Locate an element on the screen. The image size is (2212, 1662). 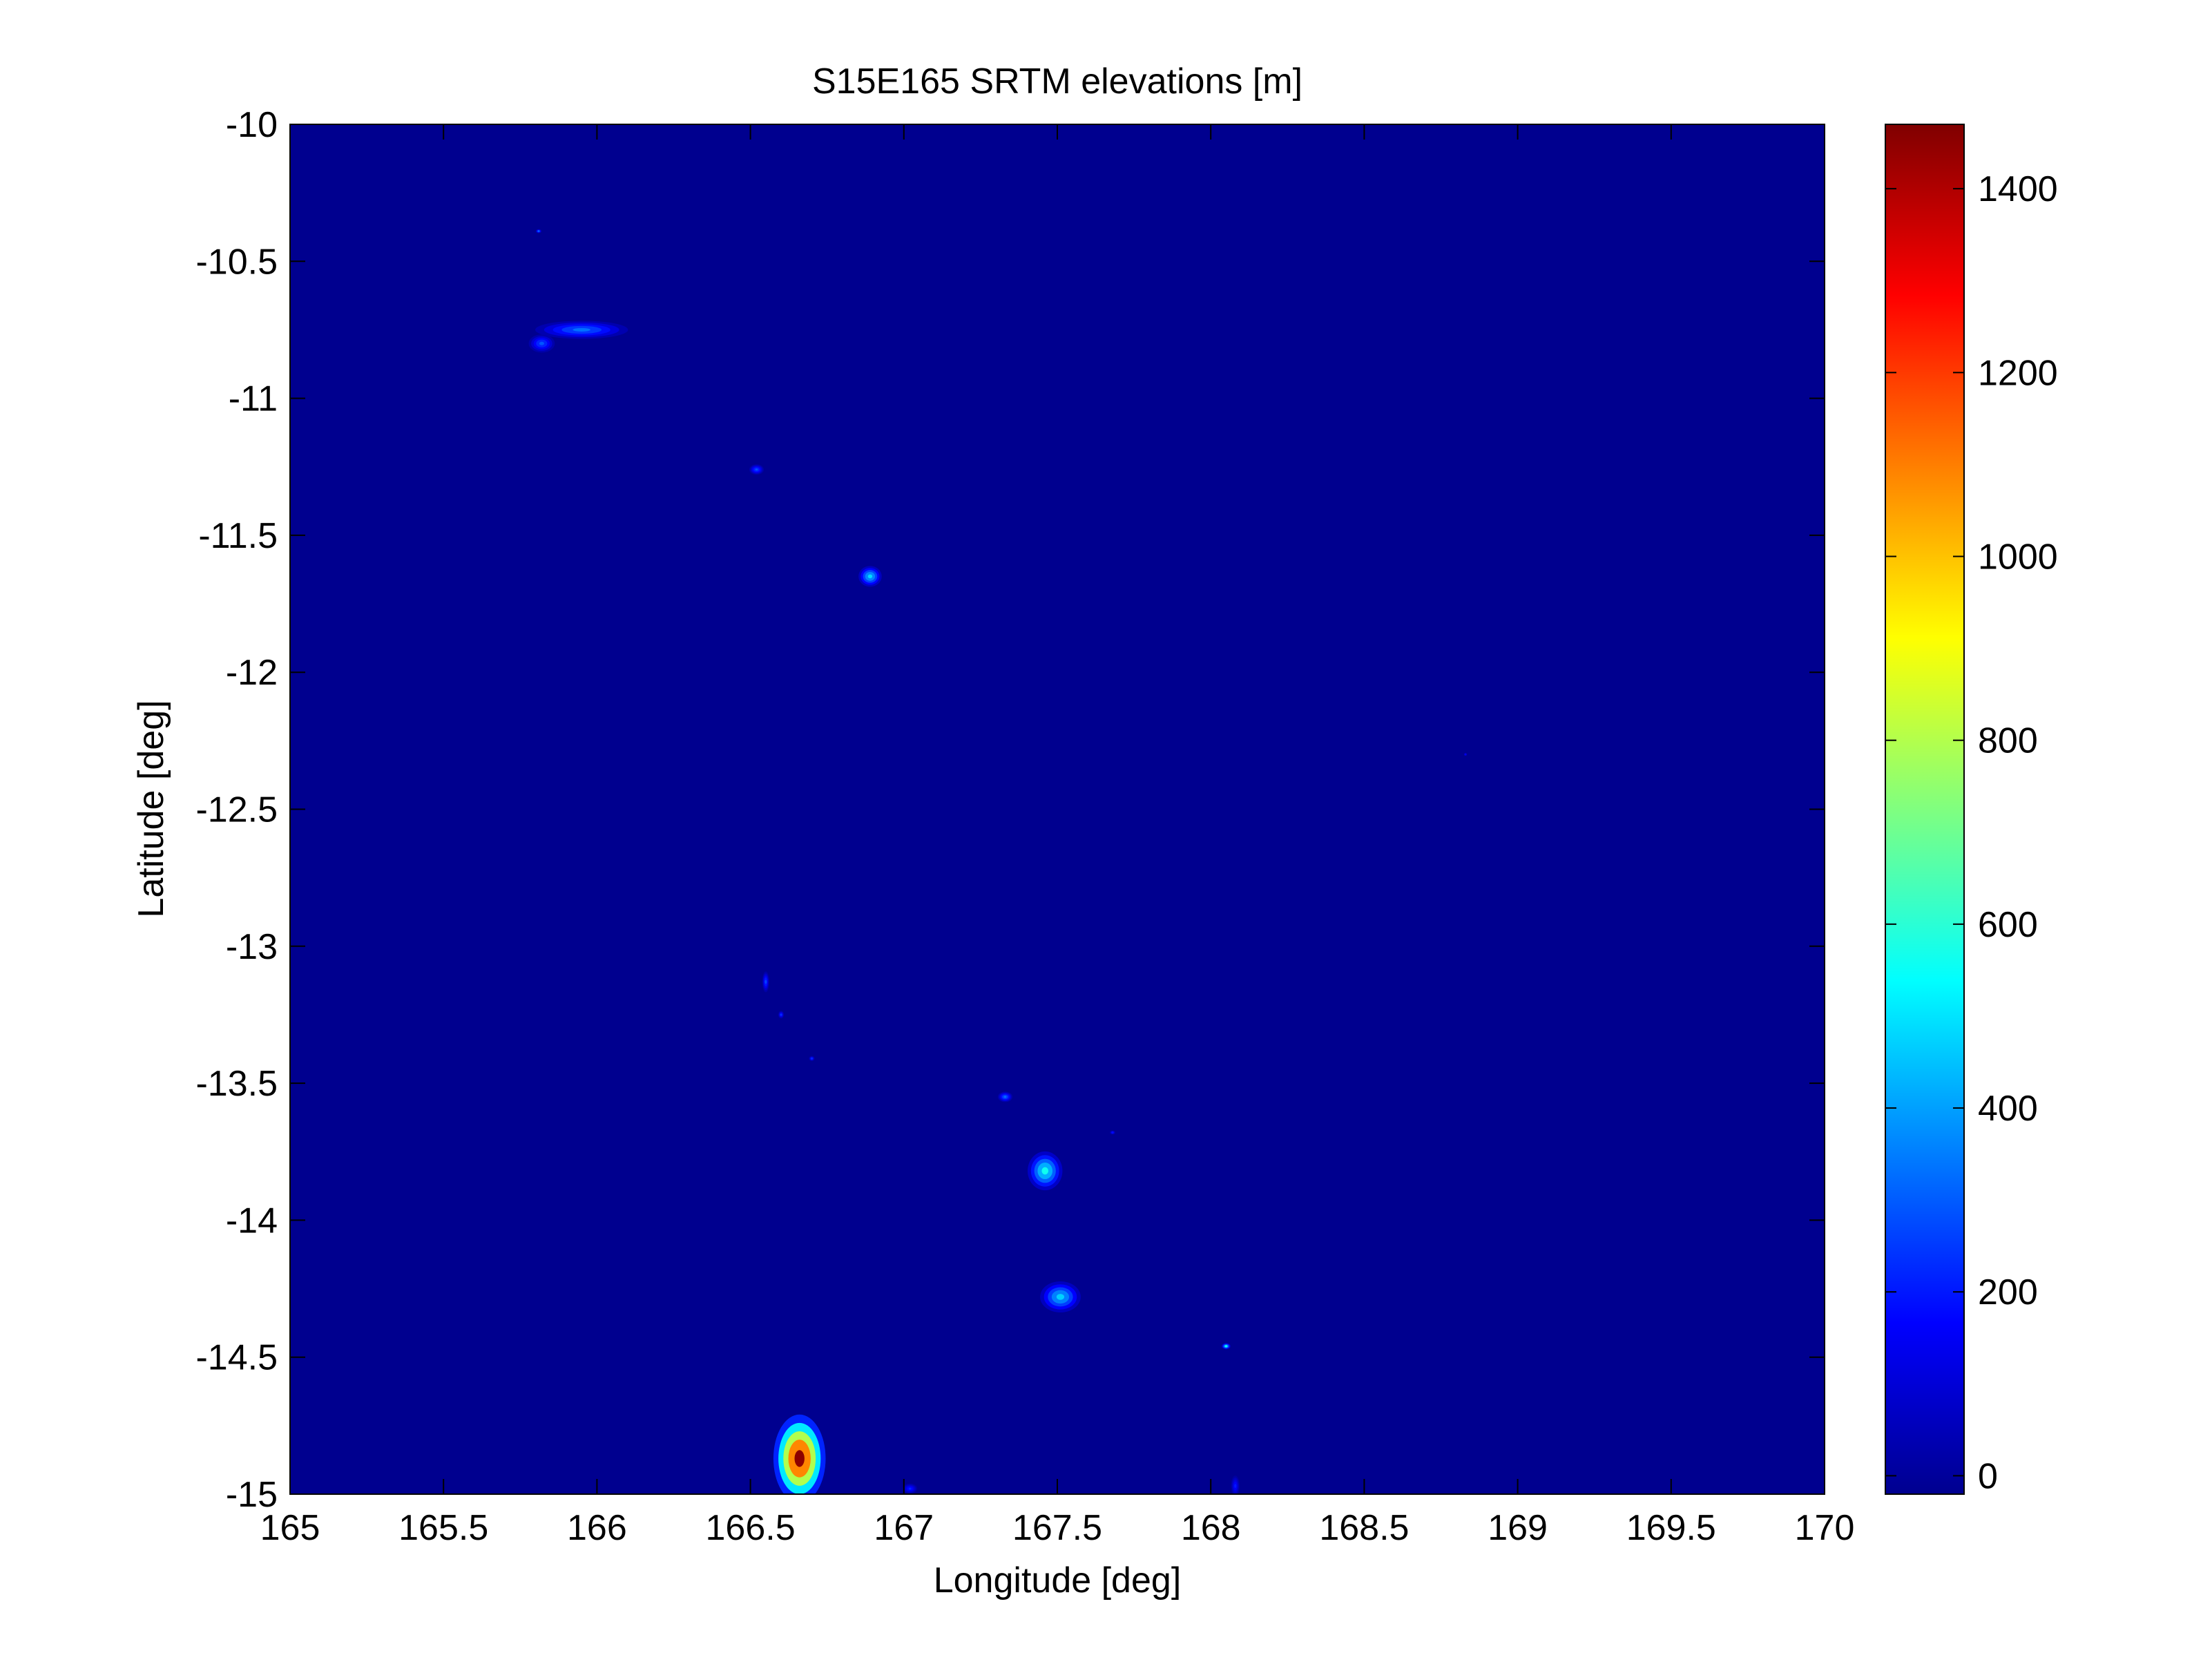
y-tick-label: -11 is located at coordinates (253, 399).